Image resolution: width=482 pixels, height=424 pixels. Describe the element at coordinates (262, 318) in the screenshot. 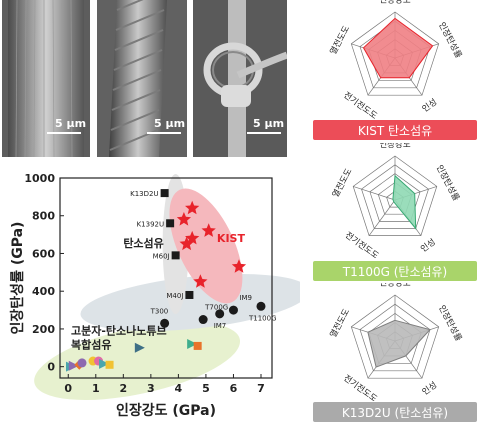

I see `data-label: T1100G` at that location.